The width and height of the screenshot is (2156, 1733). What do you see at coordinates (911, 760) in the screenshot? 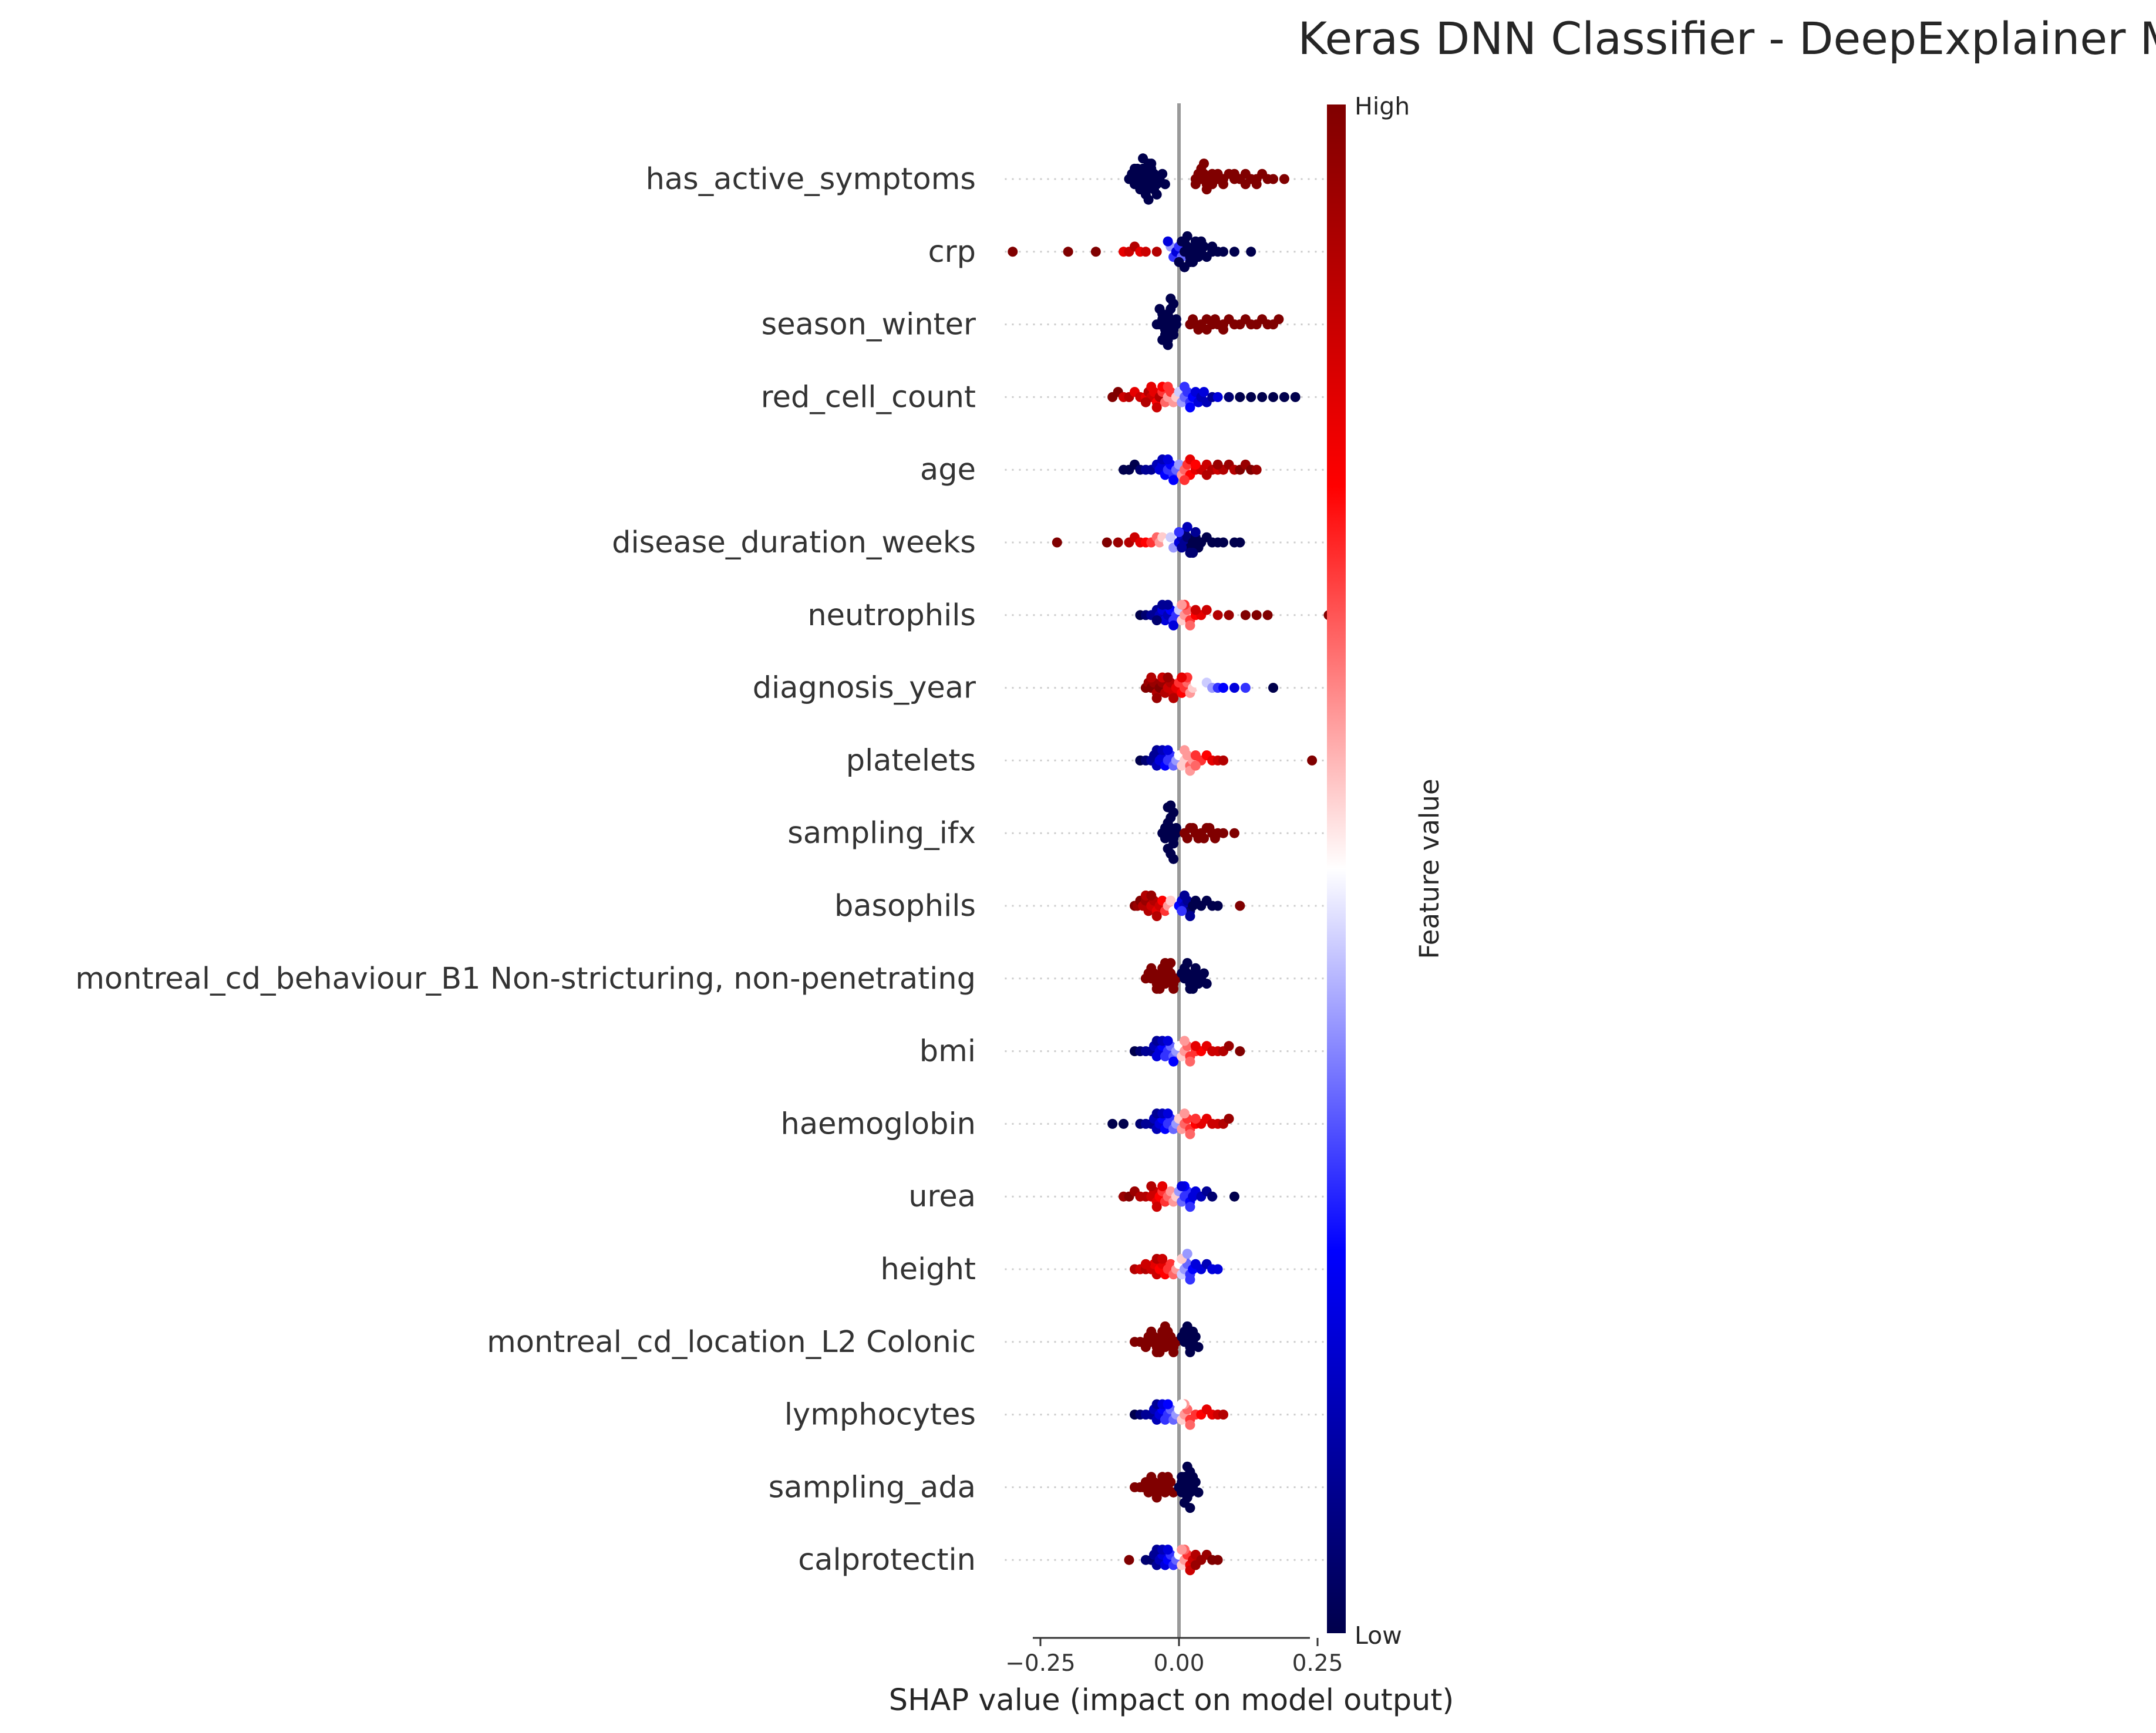
I see `feature-label: platelets` at bounding box center [911, 760].